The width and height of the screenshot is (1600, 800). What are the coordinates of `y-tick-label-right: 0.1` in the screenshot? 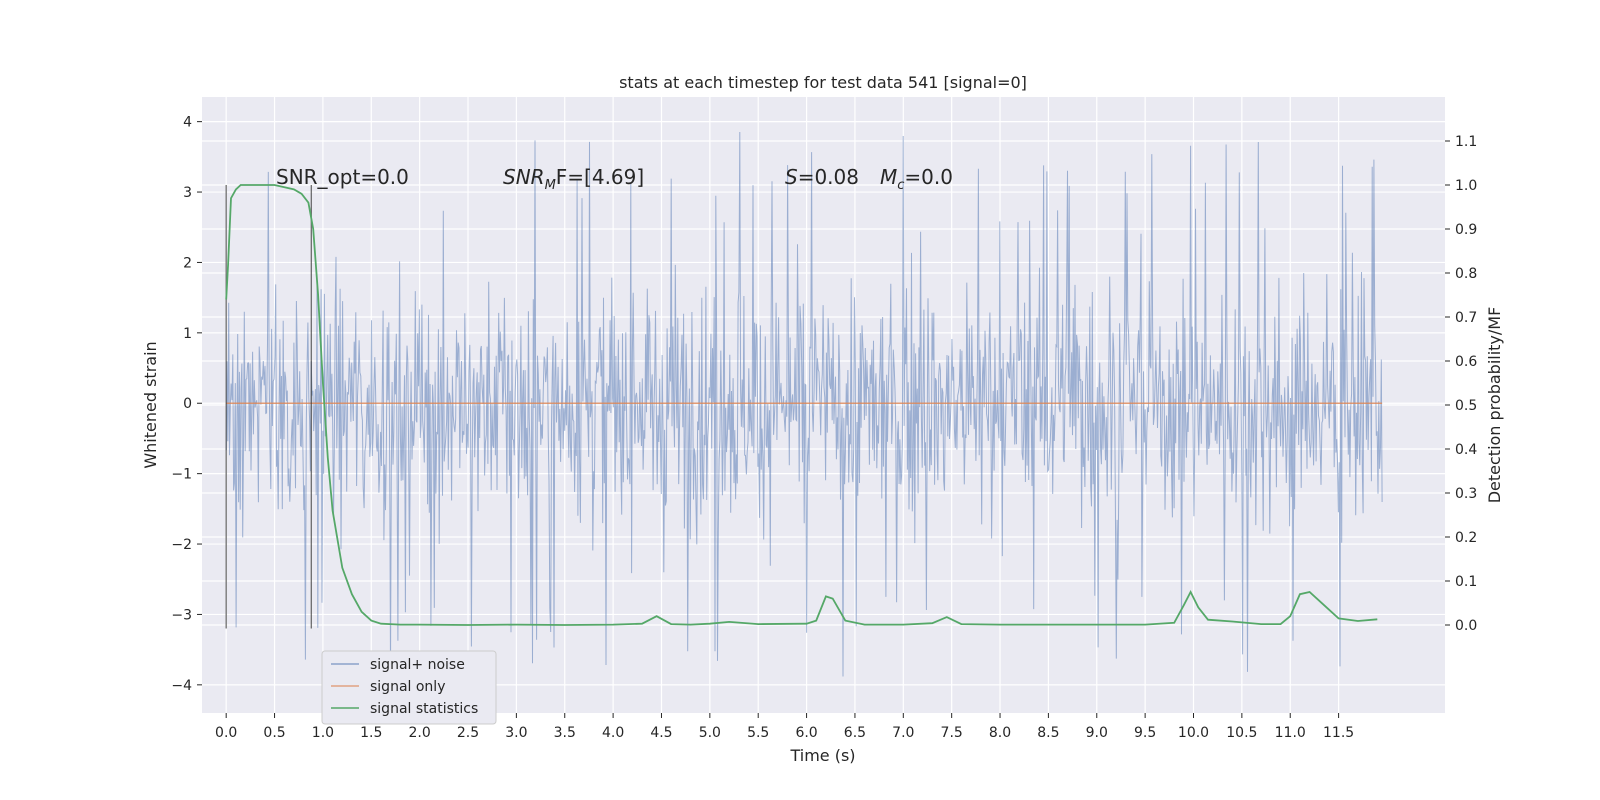 It's located at (1466, 582).